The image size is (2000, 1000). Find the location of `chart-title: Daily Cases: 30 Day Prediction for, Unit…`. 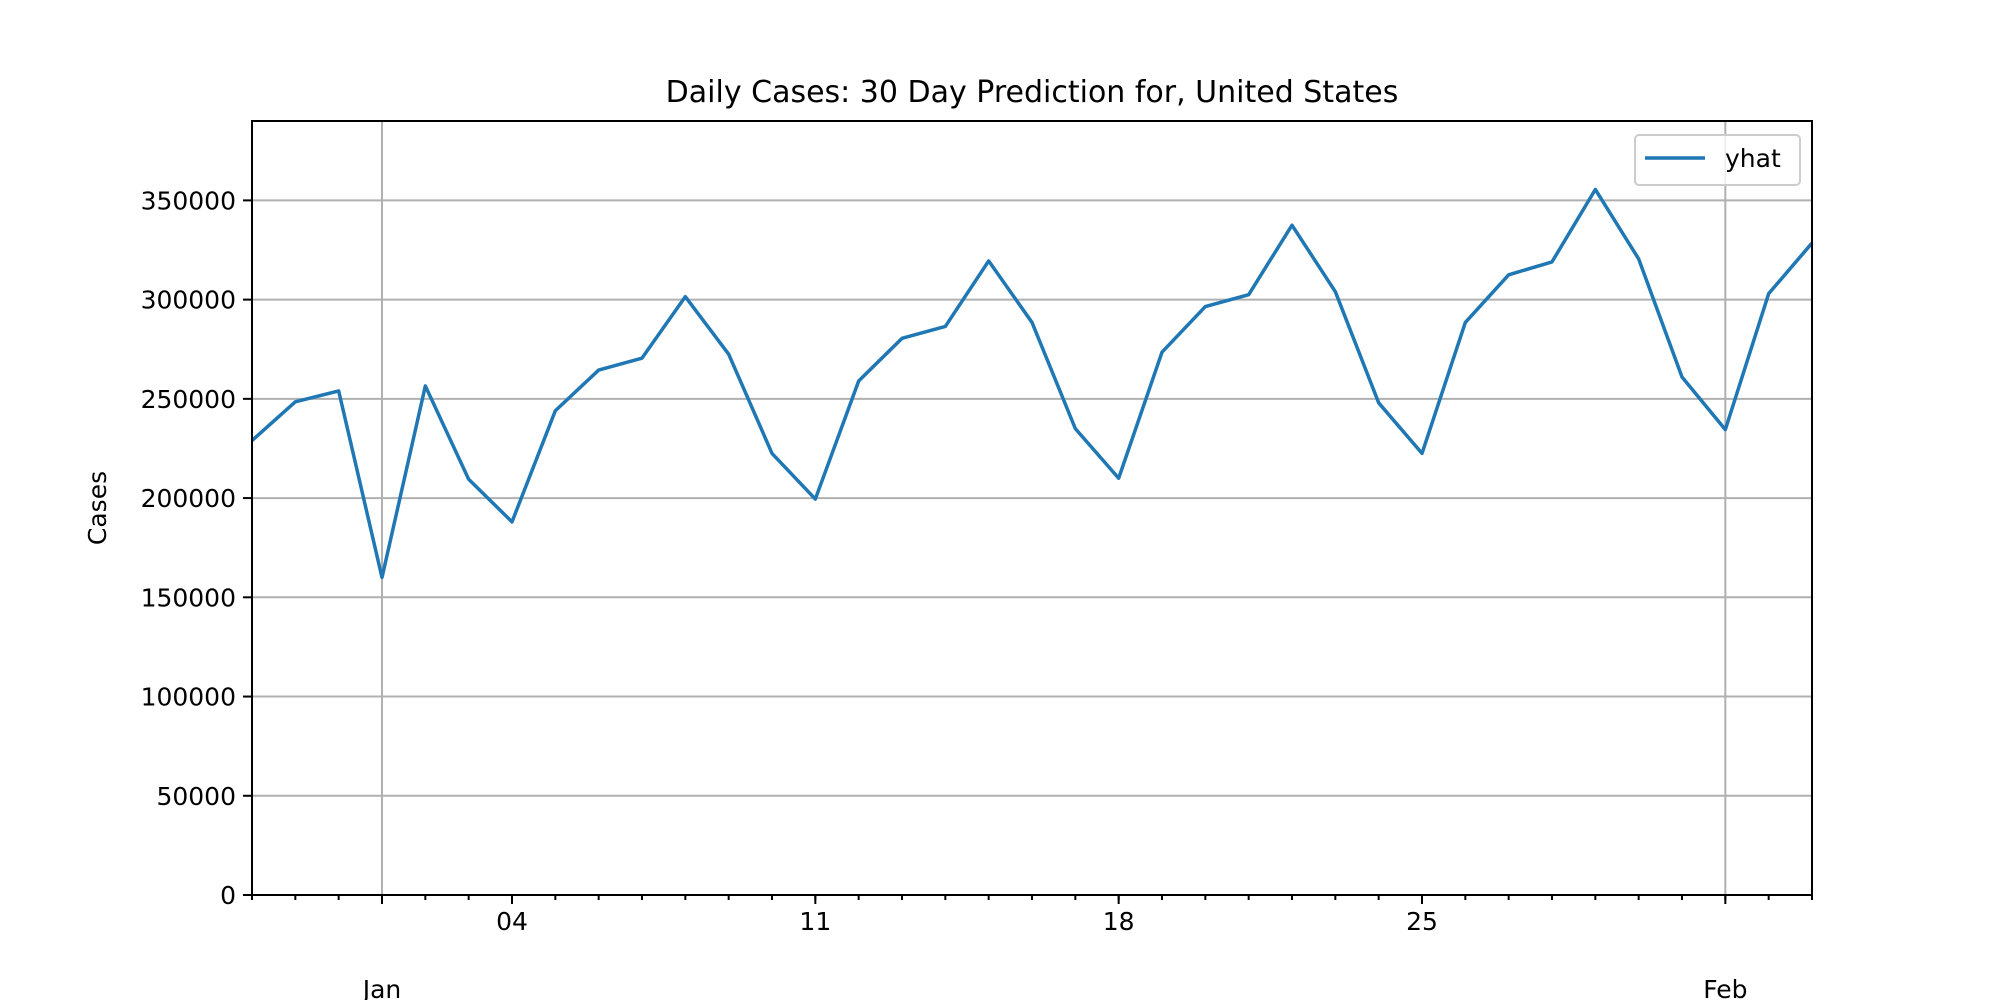

chart-title: Daily Cases: 30 Day Prediction for, Unit… is located at coordinates (1032, 92).